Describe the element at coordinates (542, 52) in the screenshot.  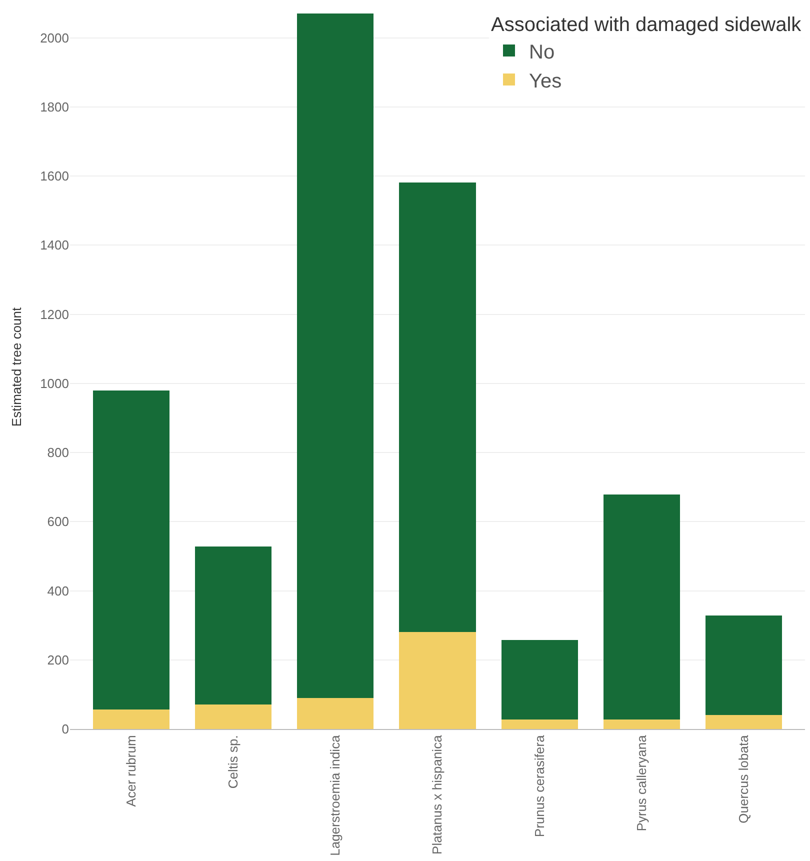
I see `legend-label: No` at that location.